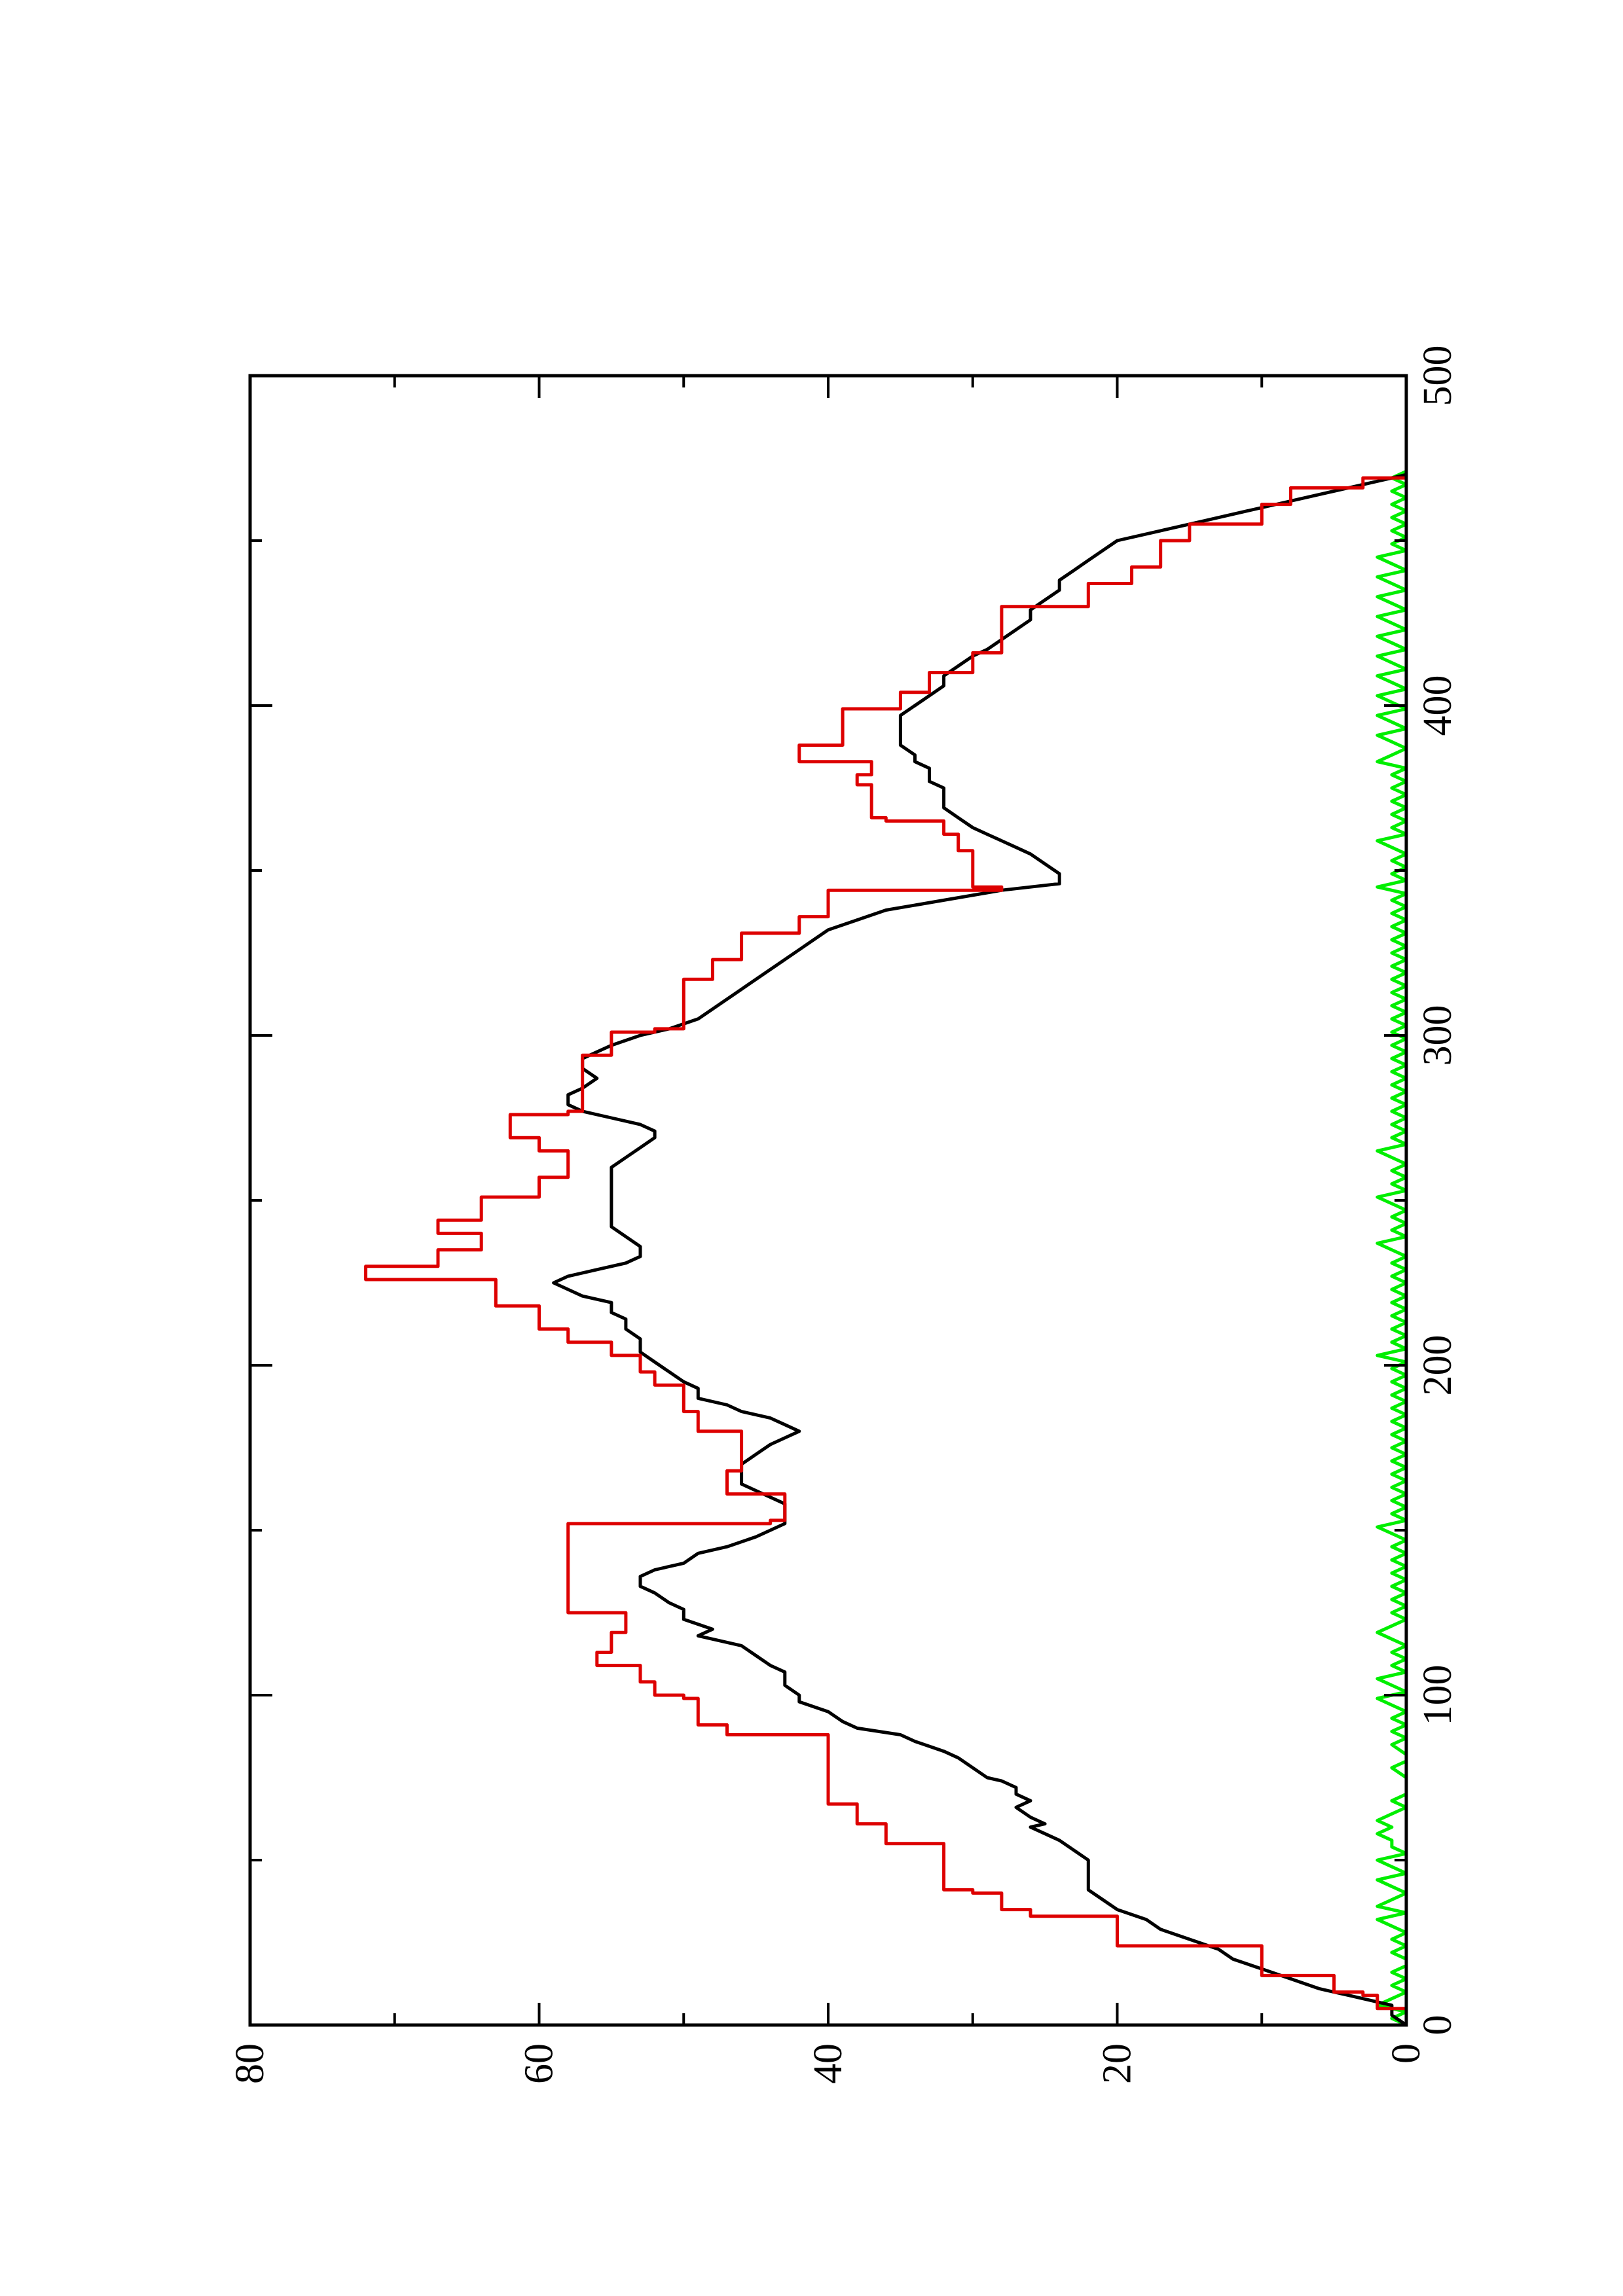 This screenshot has width=1623, height=2296. What do you see at coordinates (1406, 2053) in the screenshot?
I see `y-tick-label: 0` at bounding box center [1406, 2053].